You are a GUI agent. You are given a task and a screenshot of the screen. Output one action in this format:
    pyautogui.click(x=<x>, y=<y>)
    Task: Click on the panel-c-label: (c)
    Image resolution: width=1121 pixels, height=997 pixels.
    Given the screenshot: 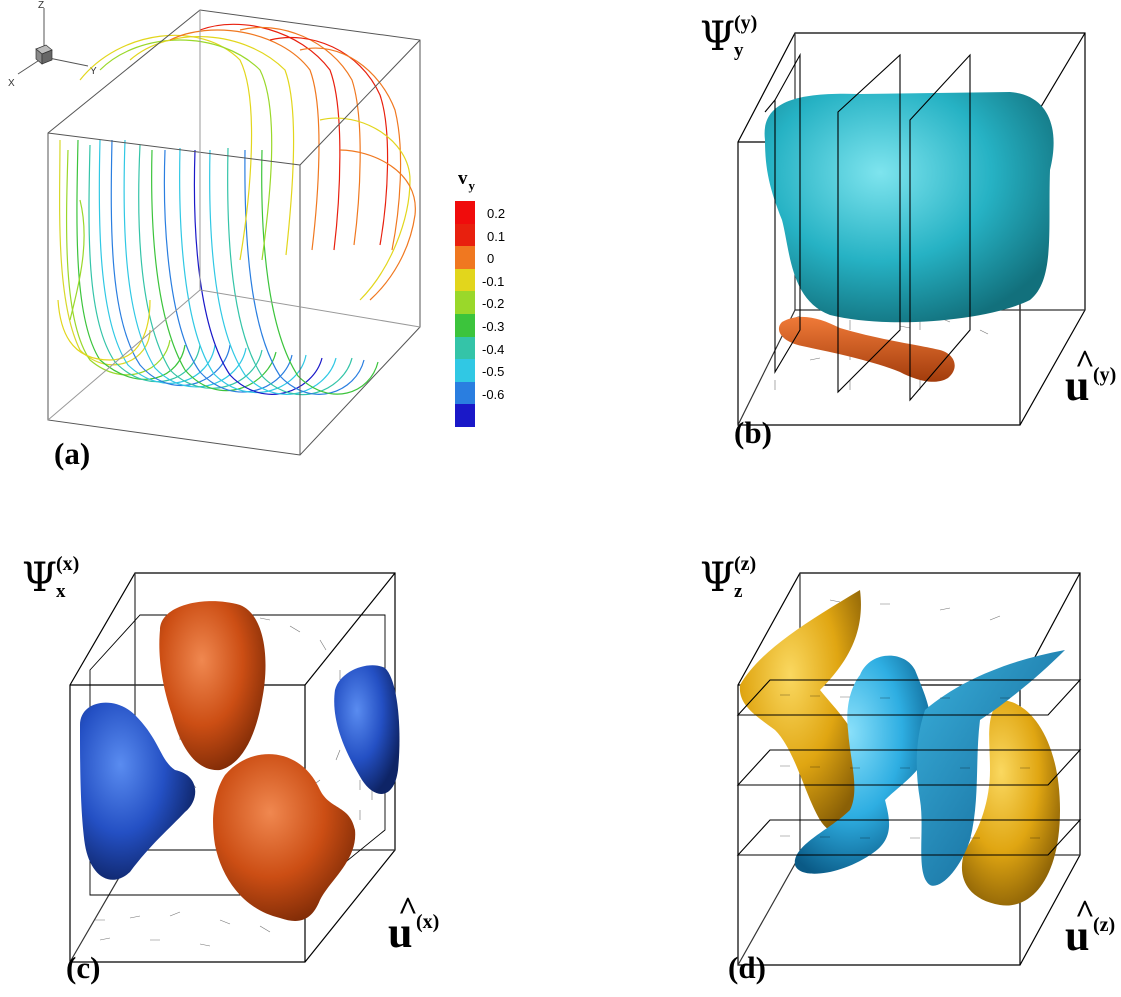 What is the action you would take?
    pyautogui.click(x=83, y=968)
    